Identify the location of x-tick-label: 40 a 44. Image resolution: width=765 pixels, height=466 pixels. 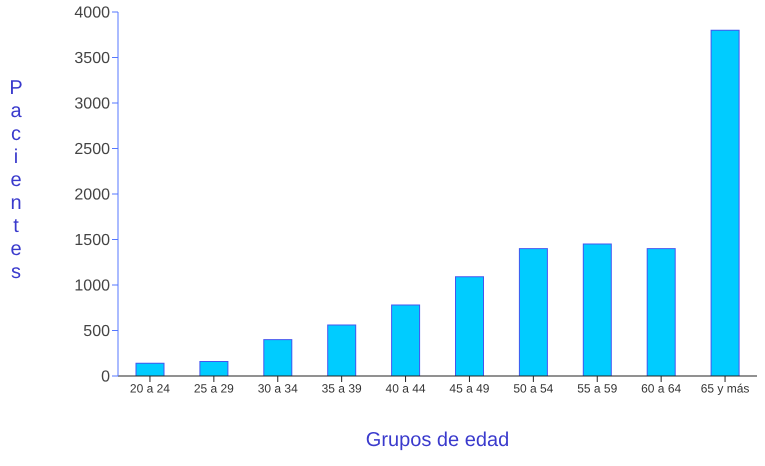
(406, 389).